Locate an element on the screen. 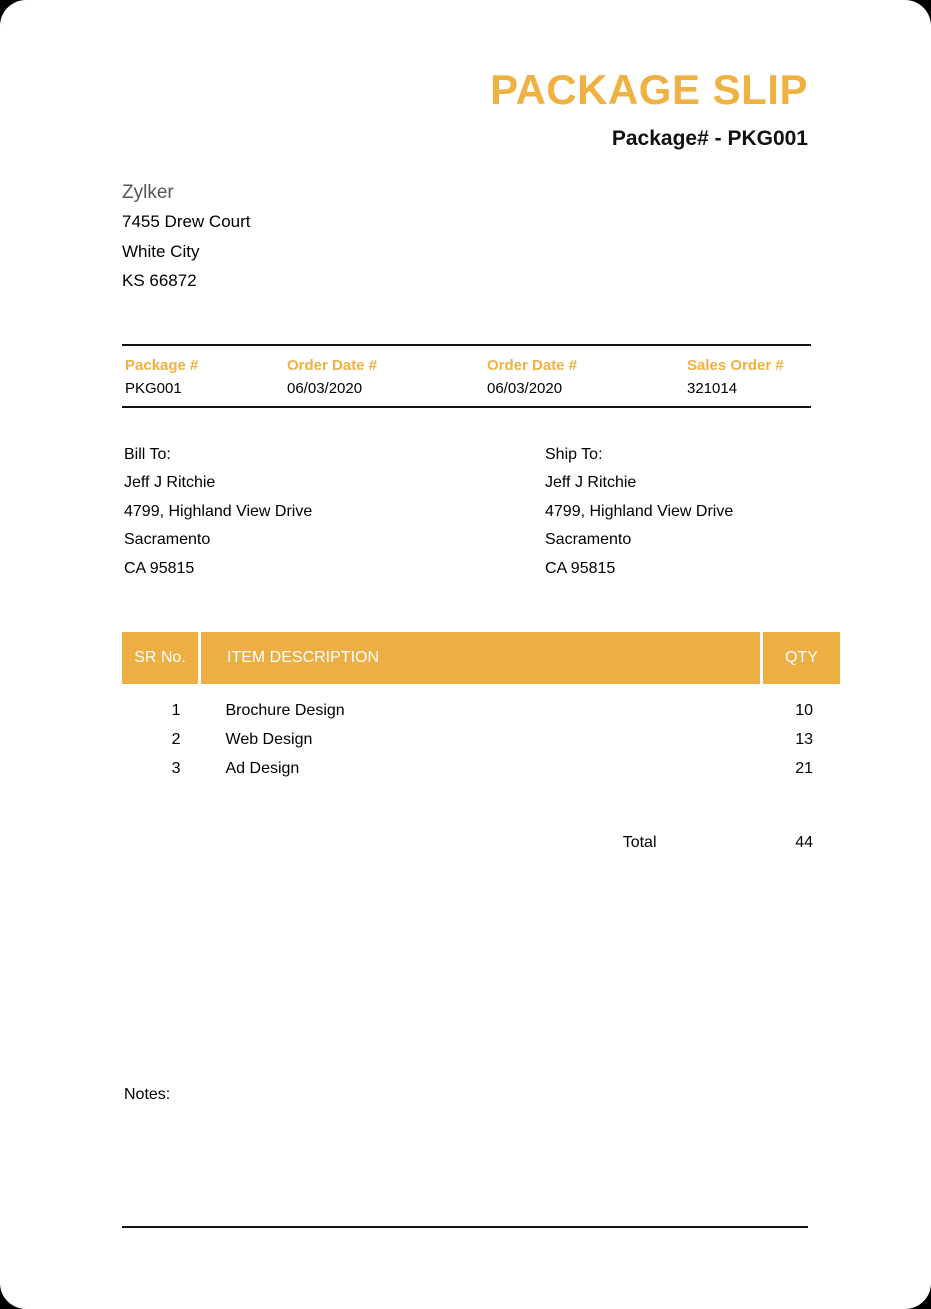 The height and width of the screenshot is (1309, 931). table-row: 2 Web Design 13 is located at coordinates (481, 739).